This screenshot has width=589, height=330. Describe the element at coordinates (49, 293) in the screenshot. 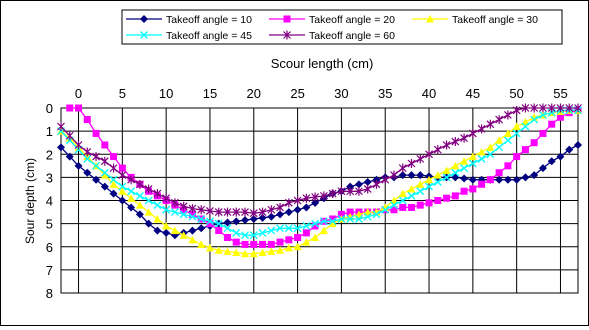

I see `y-tick-label: 8` at that location.